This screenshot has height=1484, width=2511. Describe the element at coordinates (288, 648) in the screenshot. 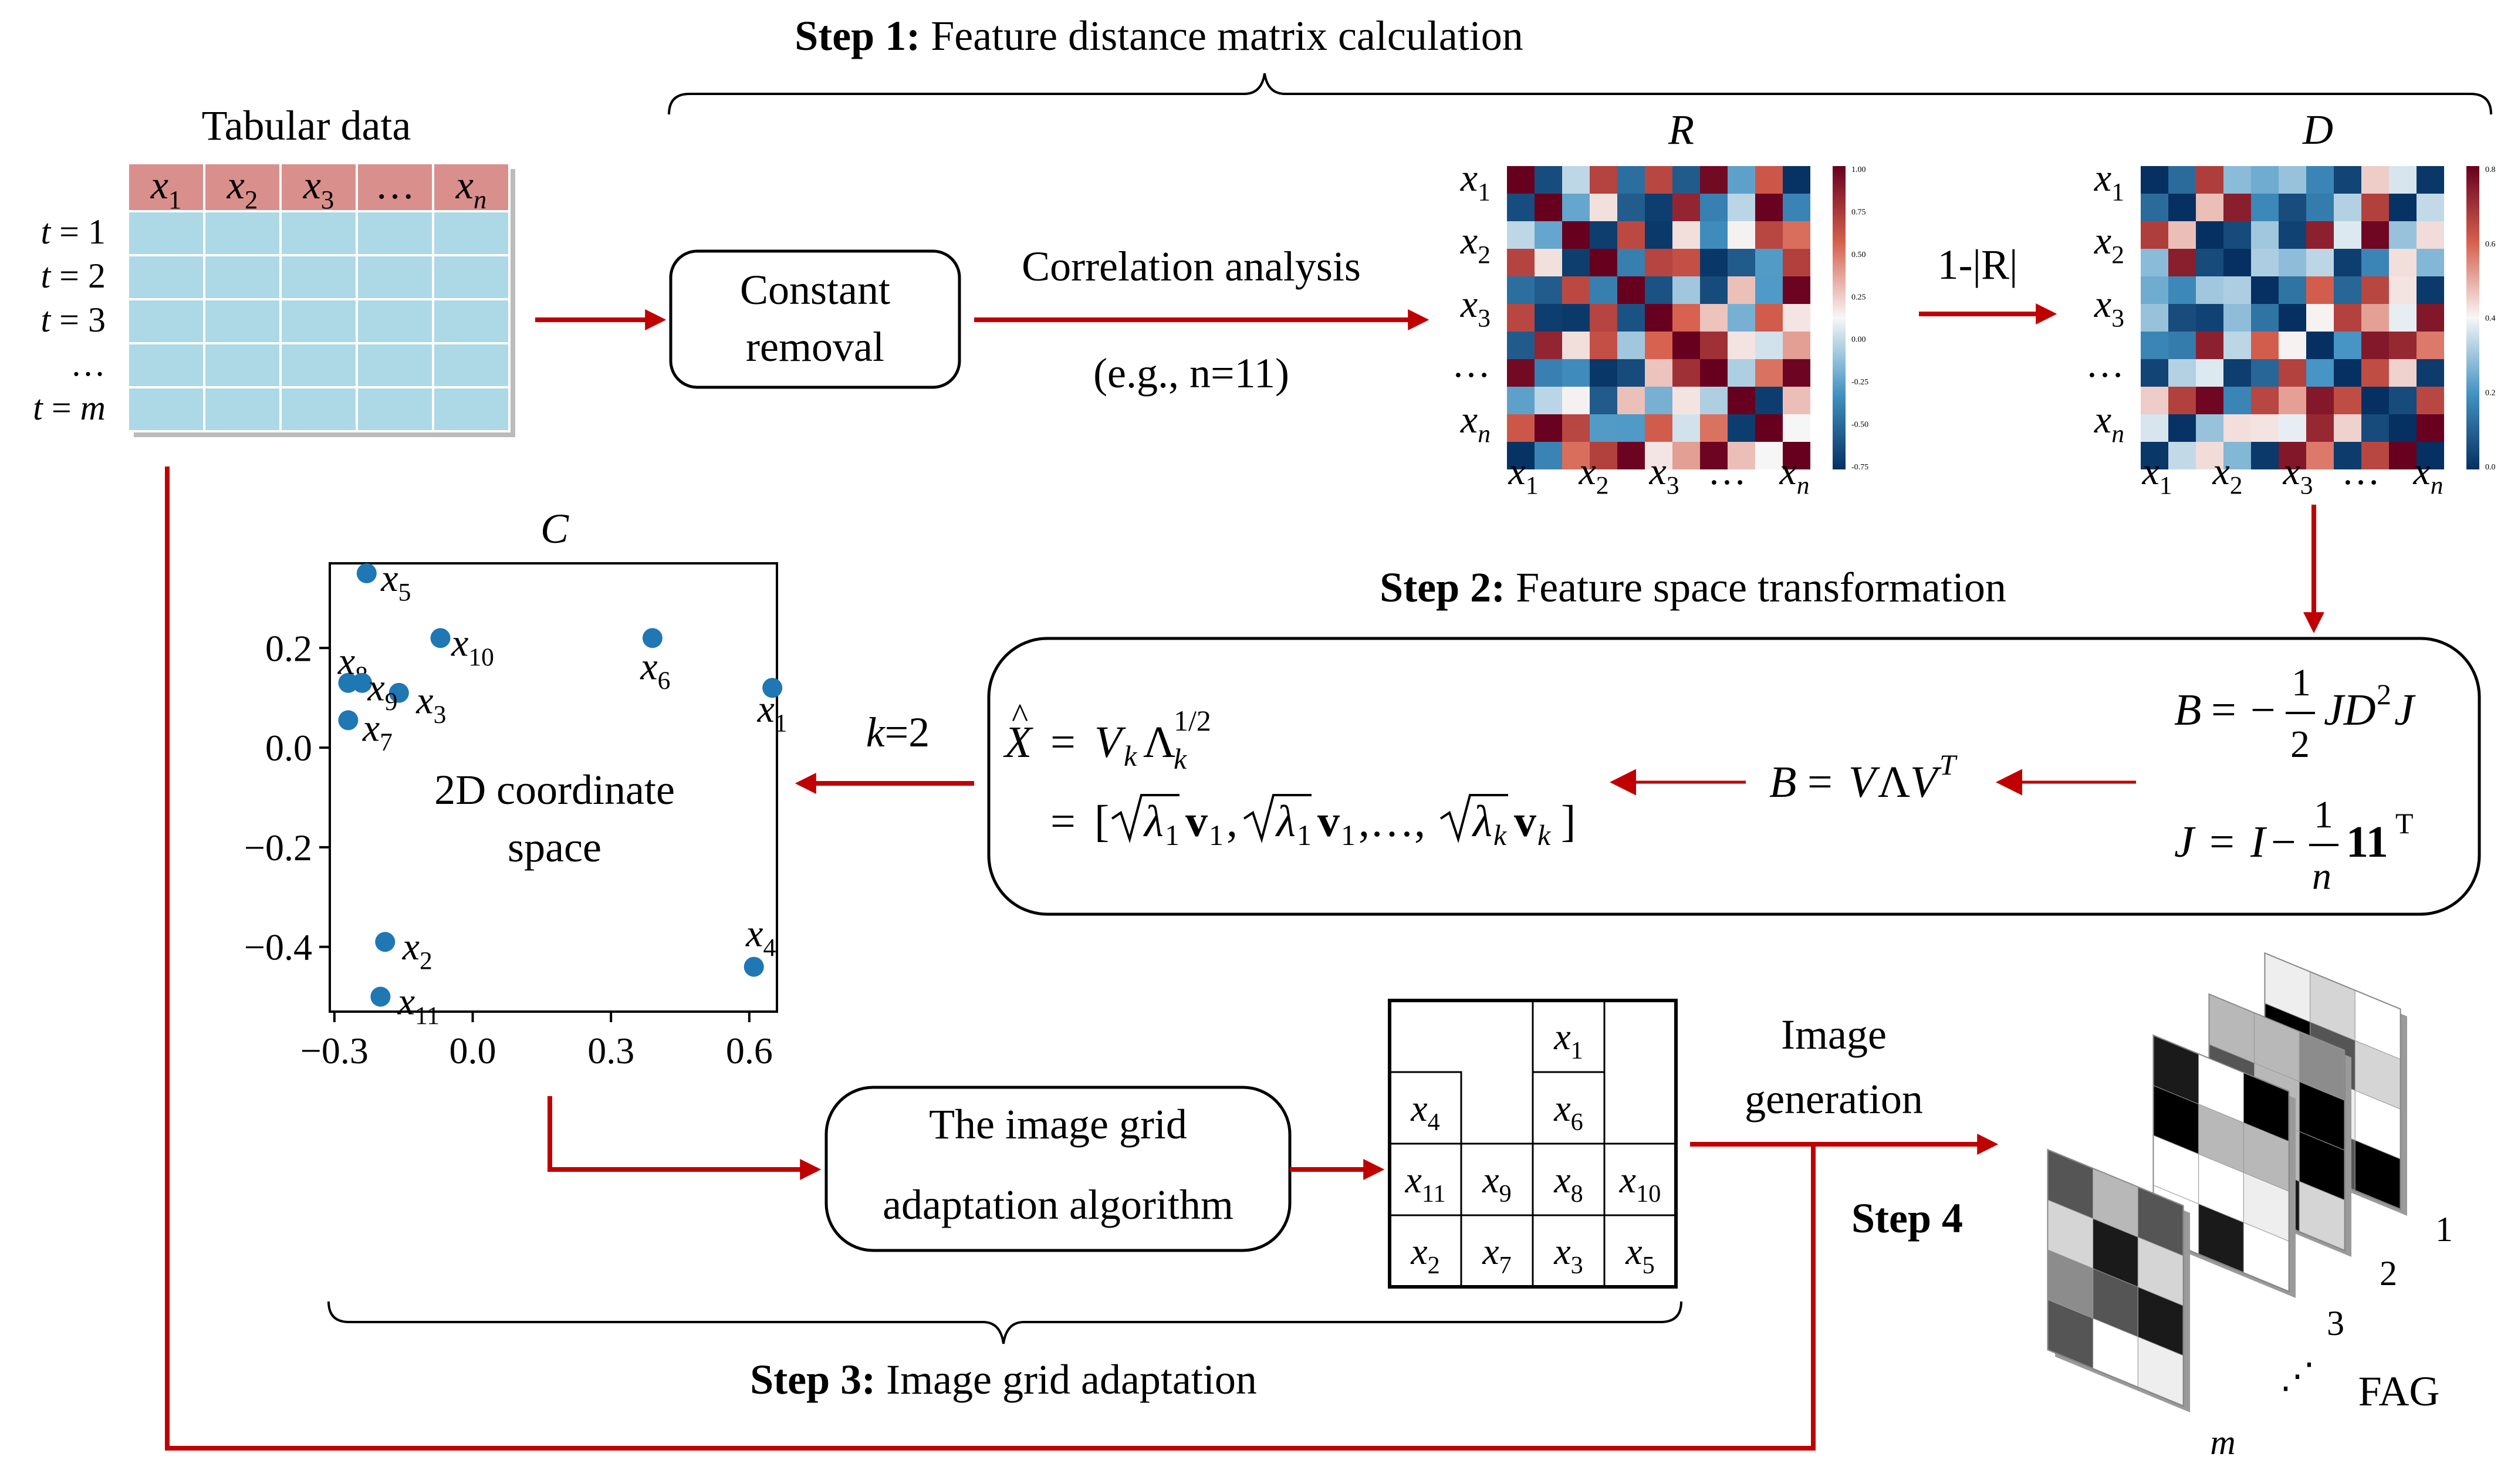

I see `y-tick-label: 0.2` at that location.